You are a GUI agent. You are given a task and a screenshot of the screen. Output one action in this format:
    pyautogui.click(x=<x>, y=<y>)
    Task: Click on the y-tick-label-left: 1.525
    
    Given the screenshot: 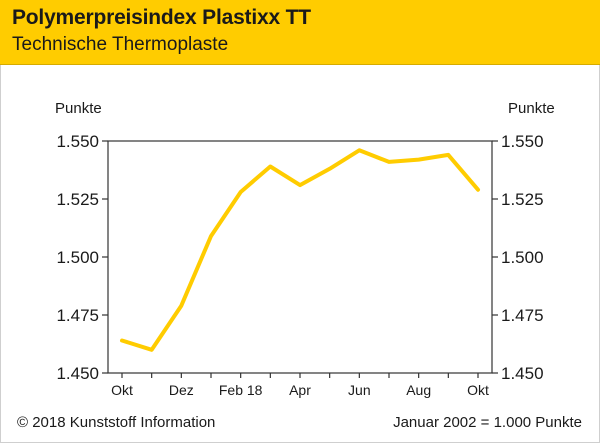 What is the action you would take?
    pyautogui.click(x=77, y=199)
    